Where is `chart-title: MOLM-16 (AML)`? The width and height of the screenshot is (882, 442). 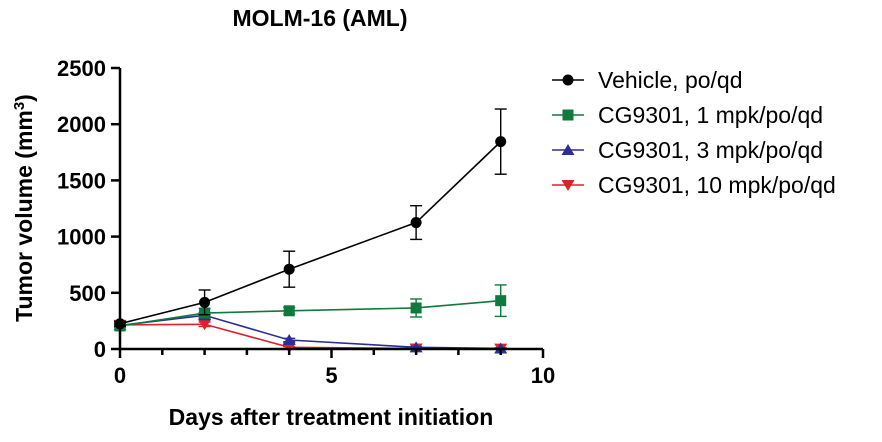
chart-title: MOLM-16 (AML) is located at coordinates (319, 18).